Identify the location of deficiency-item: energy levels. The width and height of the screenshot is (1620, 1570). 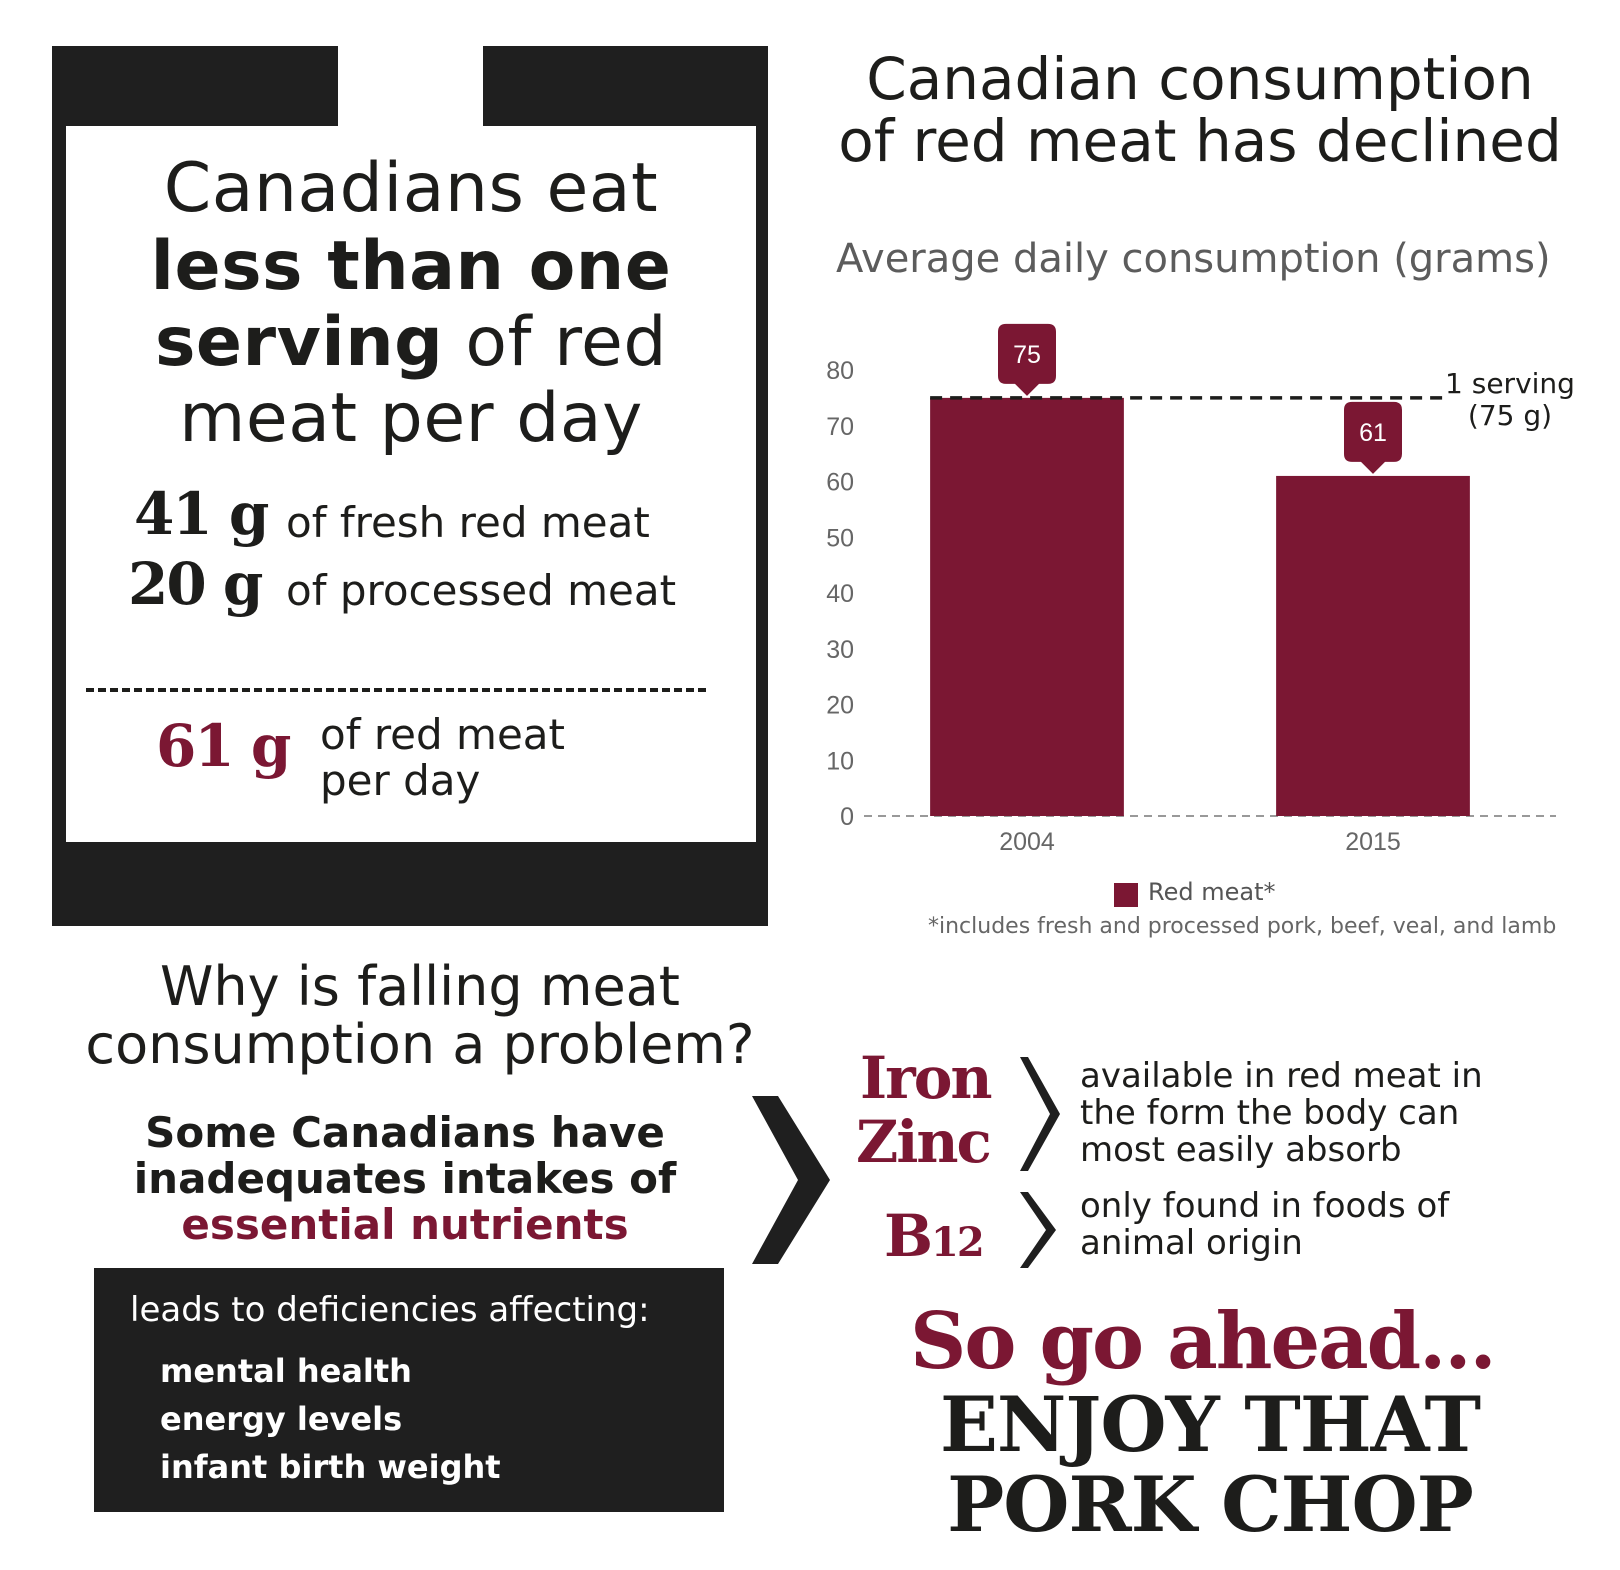
(281, 1419).